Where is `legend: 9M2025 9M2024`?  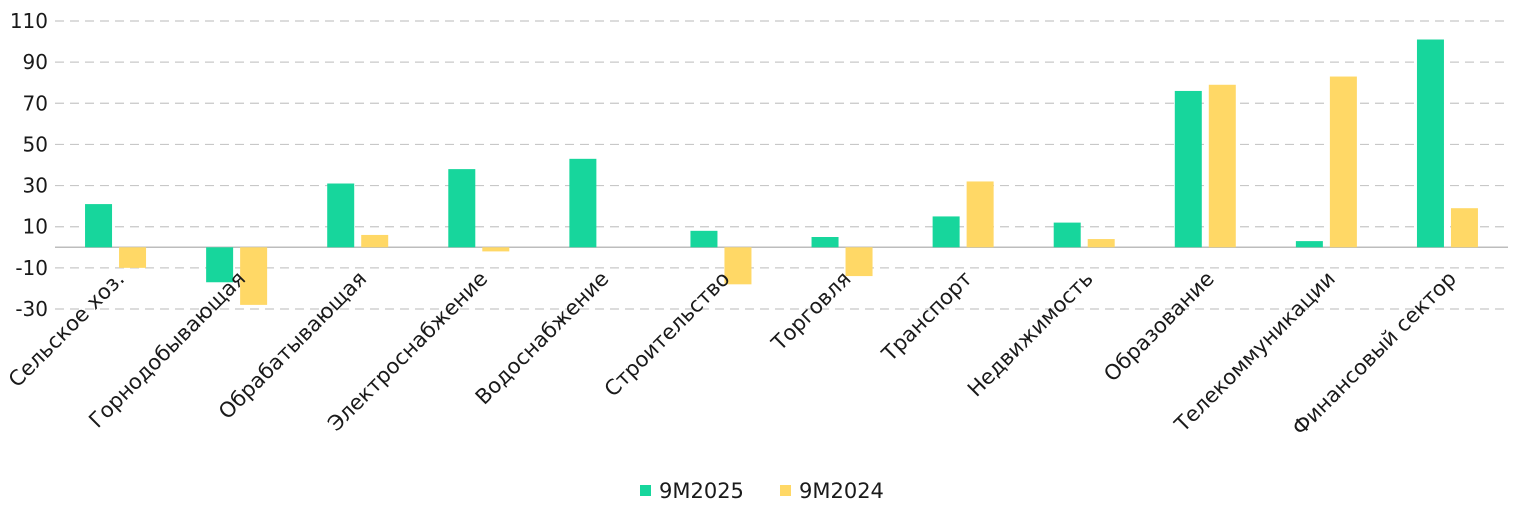
legend: 9M2025 9M2024 is located at coordinates (762, 491).